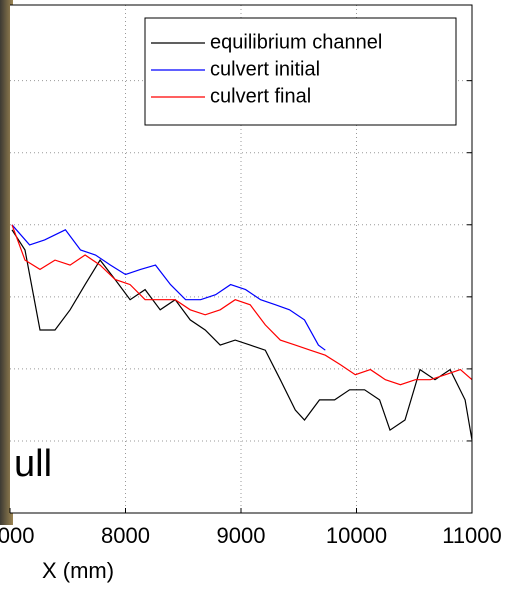  Describe the element at coordinates (6, 262) in the screenshot. I see `photo-strip` at that location.